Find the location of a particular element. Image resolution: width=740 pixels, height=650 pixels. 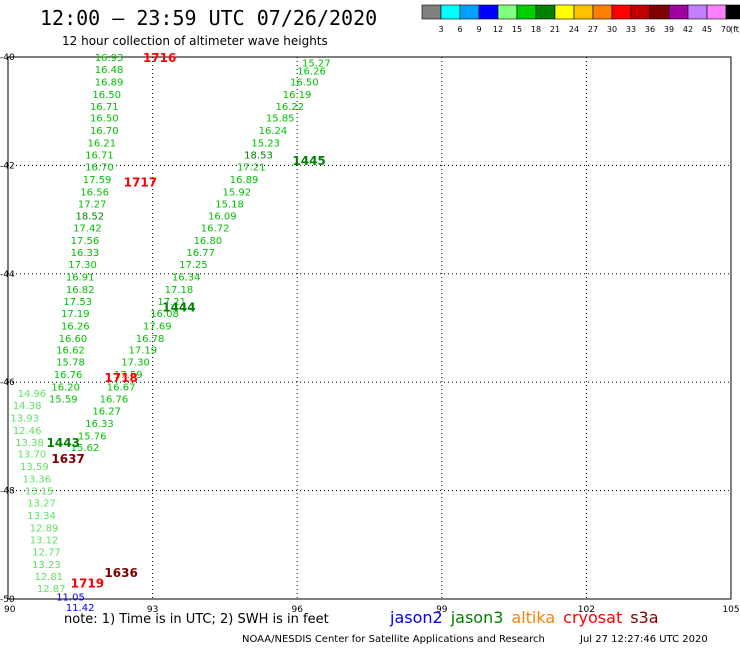

s3a-swh-label: 12.81 is located at coordinates (49, 577).